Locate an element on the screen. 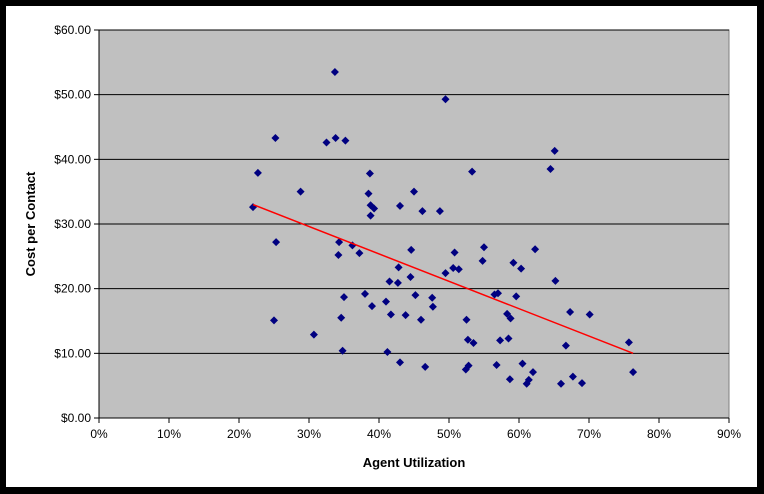 The image size is (764, 494). x-tick-label: 70% is located at coordinates (589, 434).